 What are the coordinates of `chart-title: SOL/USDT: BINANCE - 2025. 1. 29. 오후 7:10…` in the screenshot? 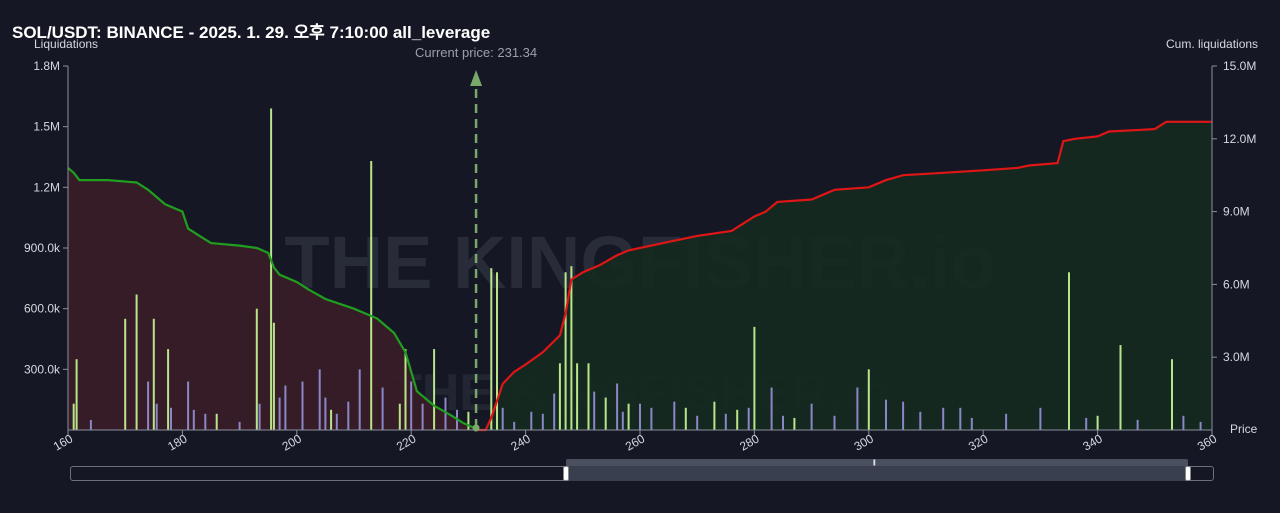 It's located at (251, 32).